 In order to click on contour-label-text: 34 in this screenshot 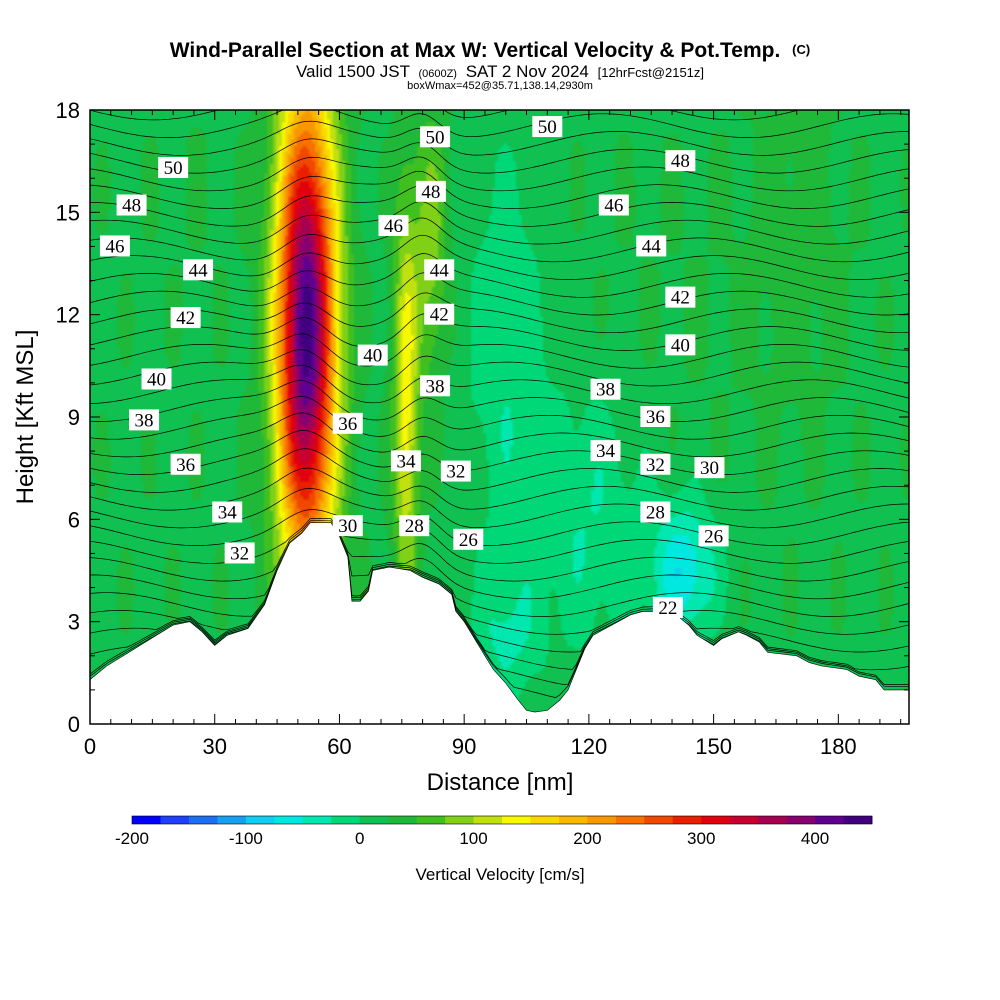, I will do `click(406, 461)`.